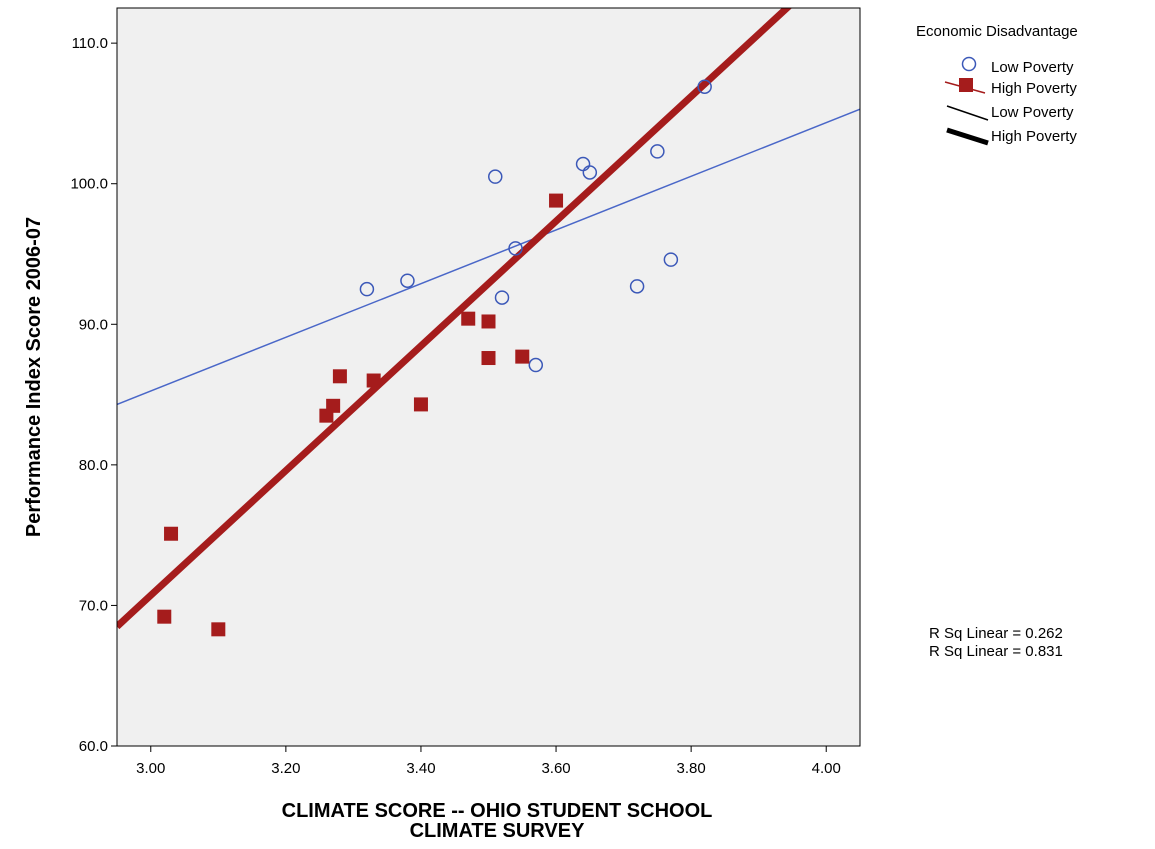  What do you see at coordinates (1032, 67) in the screenshot?
I see `legend-label-low-poverty-marker: Low Poverty` at bounding box center [1032, 67].